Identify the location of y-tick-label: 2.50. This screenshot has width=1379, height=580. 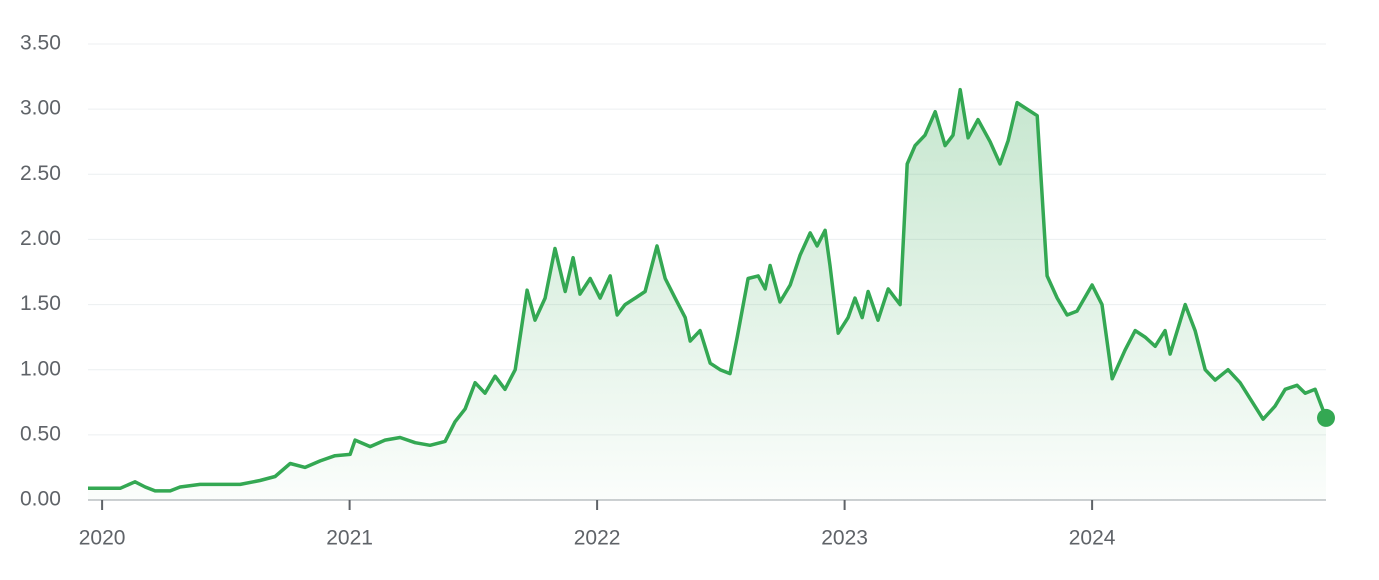
(40, 173).